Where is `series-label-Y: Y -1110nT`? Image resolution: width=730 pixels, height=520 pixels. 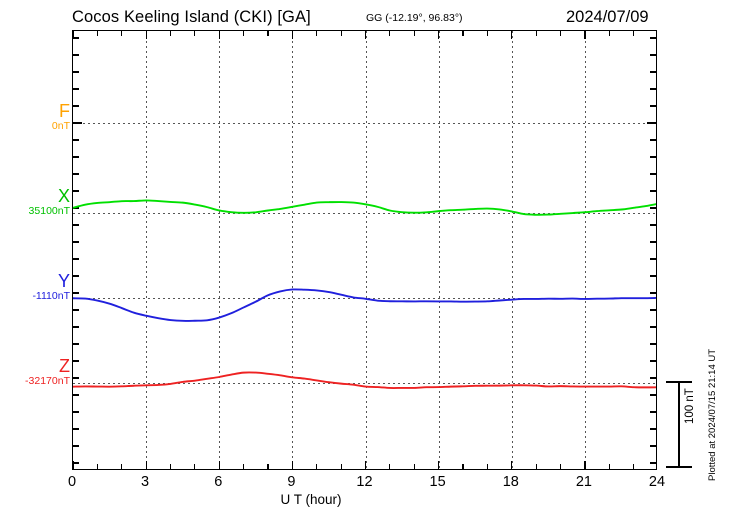
series-label-Y: Y -1110nT is located at coordinates (51, 286).